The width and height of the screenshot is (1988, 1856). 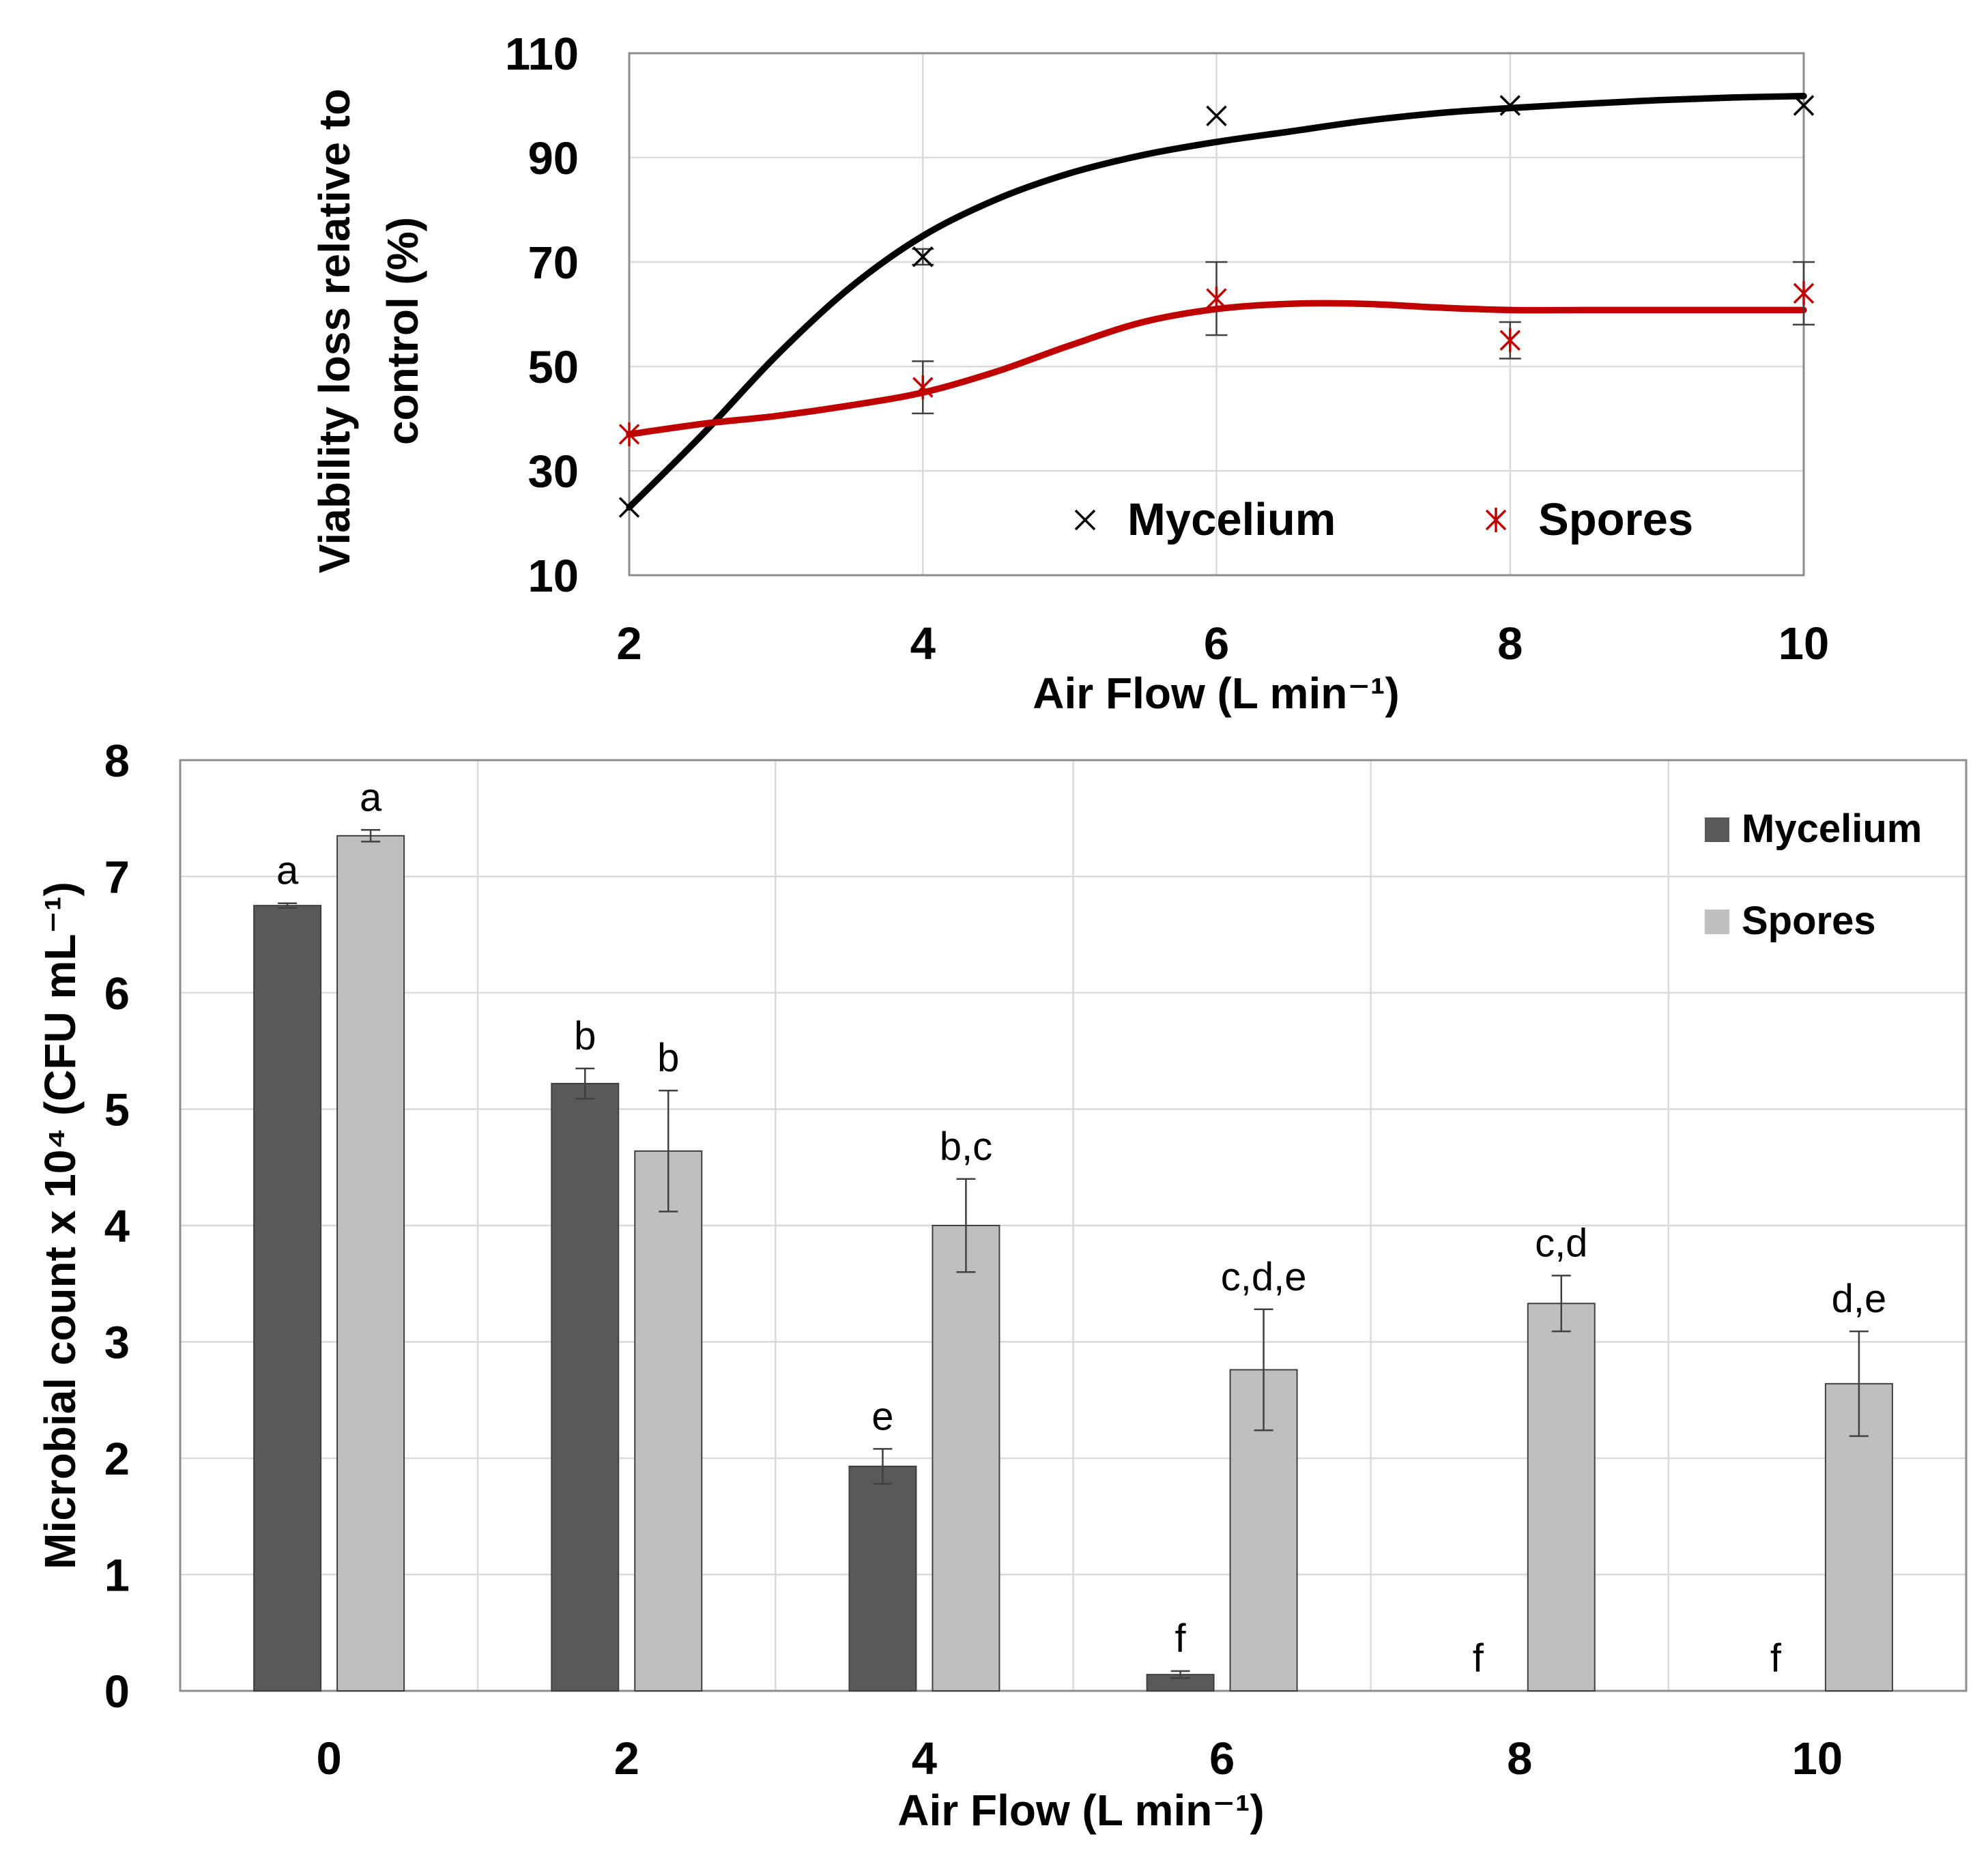 I want to click on top-y-tick-label: 110, so click(x=542, y=54).